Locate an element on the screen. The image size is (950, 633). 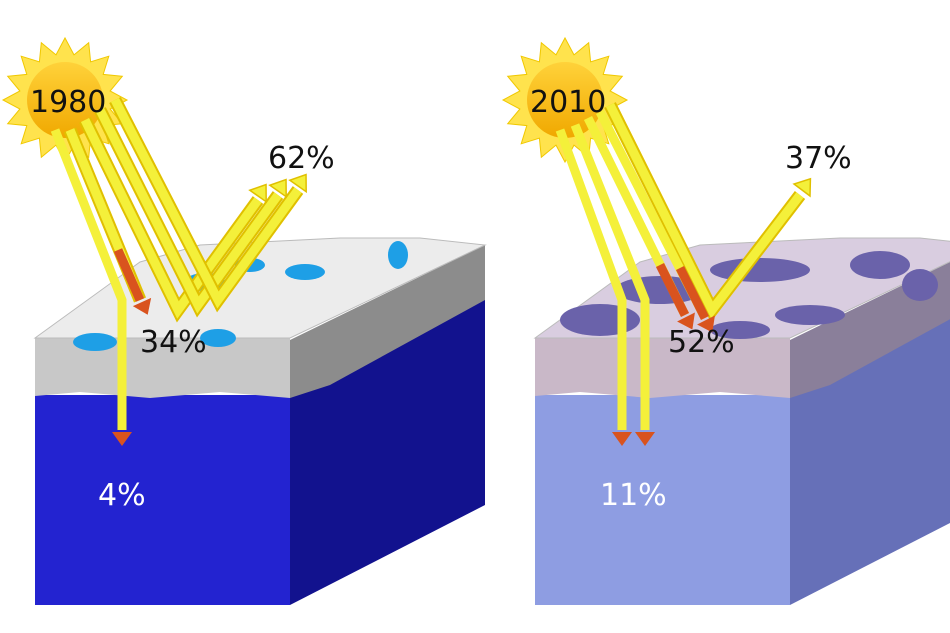
reflected-percent: 62% is located at coordinates (301, 158).